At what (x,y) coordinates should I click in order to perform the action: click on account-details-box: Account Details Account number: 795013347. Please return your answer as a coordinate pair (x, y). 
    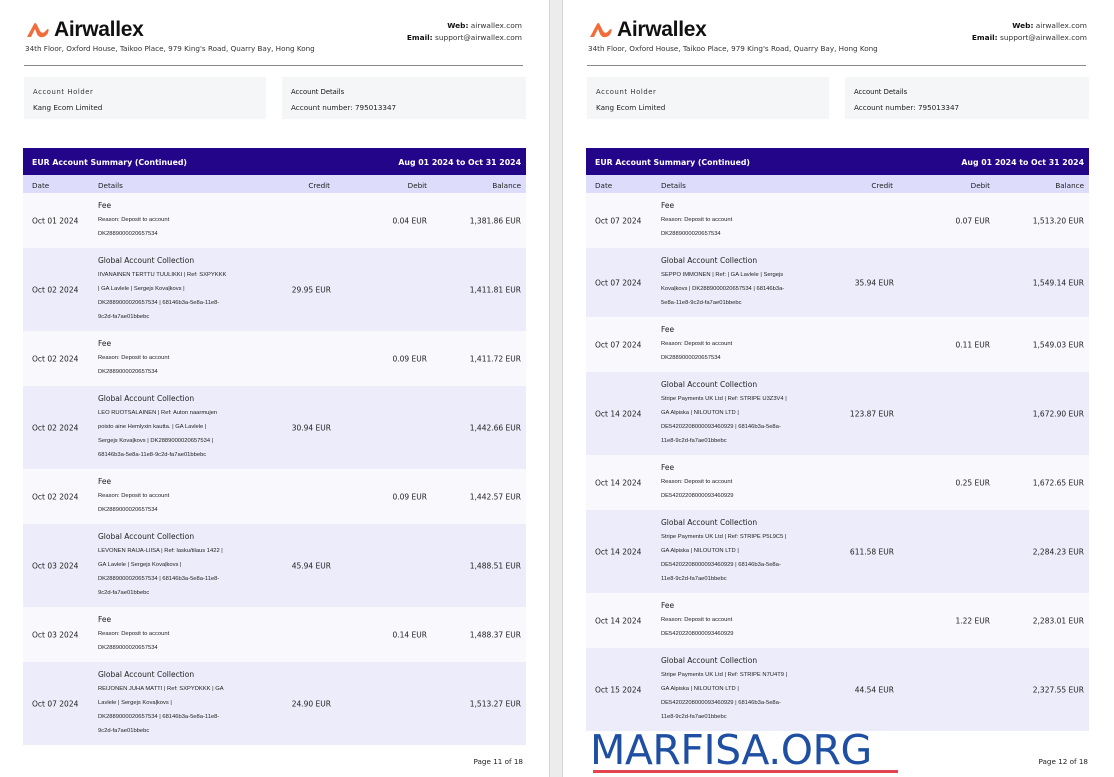
    Looking at the image, I should click on (967, 98).